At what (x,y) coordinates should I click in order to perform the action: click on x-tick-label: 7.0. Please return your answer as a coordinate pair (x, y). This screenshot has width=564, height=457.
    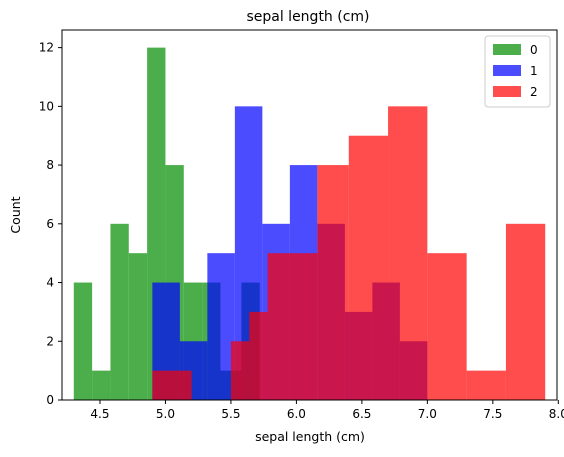
    Looking at the image, I should click on (427, 414).